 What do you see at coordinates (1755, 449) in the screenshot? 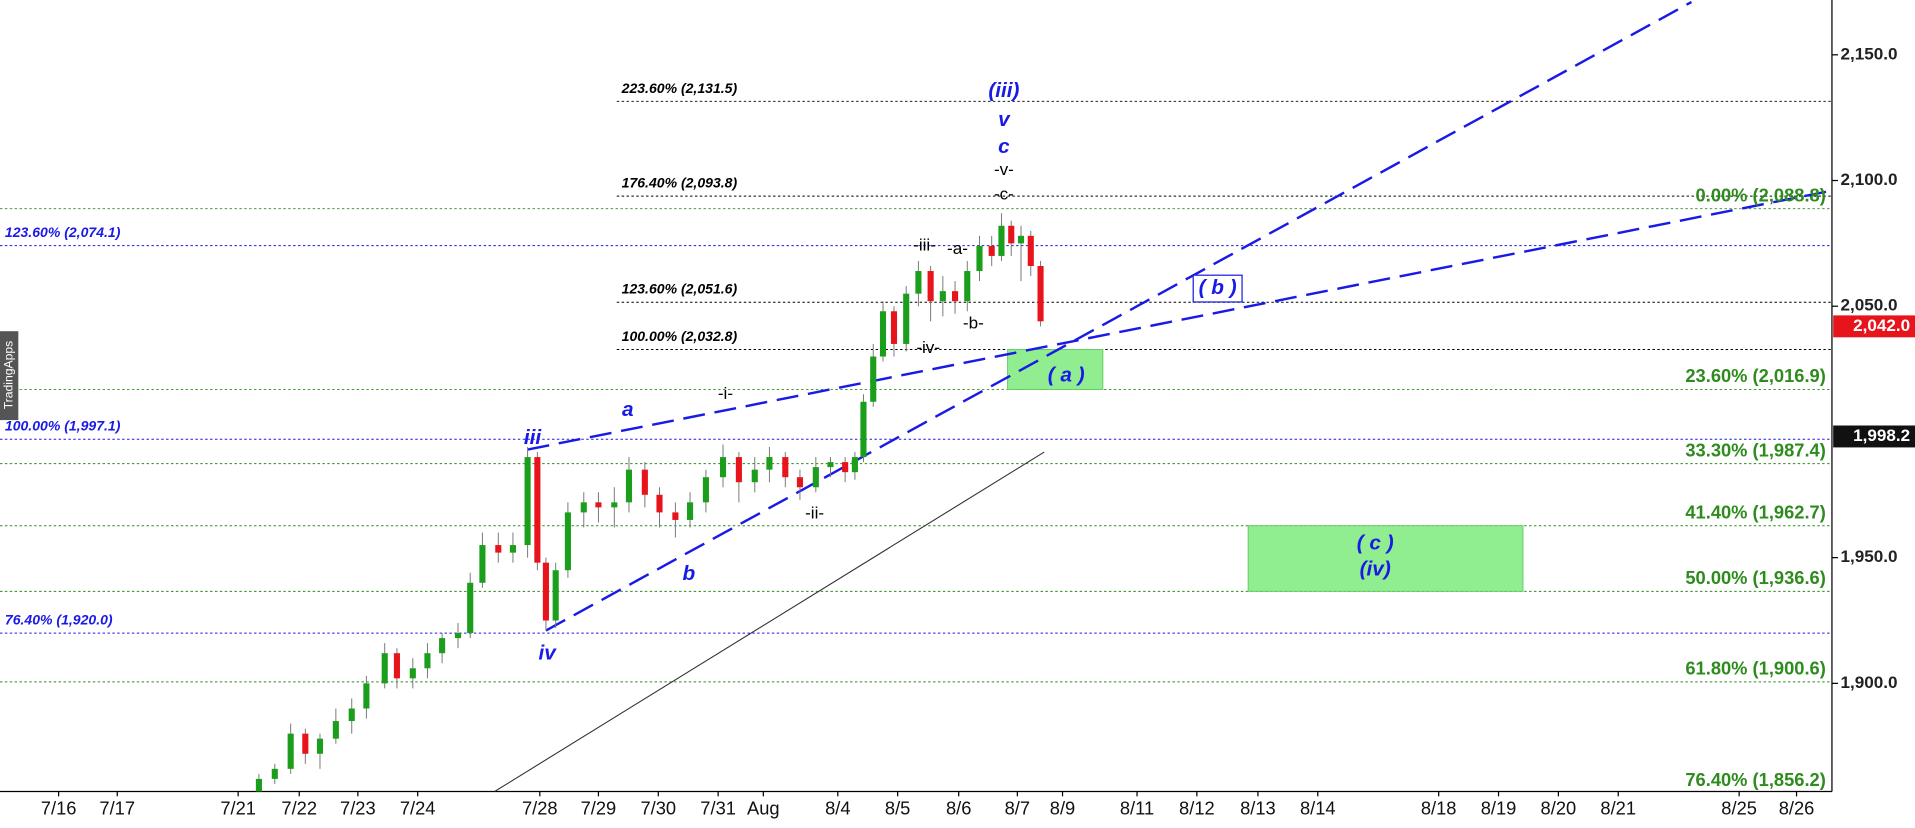
I see `fib-level-label: 33.30% (1,987.4)` at bounding box center [1755, 449].